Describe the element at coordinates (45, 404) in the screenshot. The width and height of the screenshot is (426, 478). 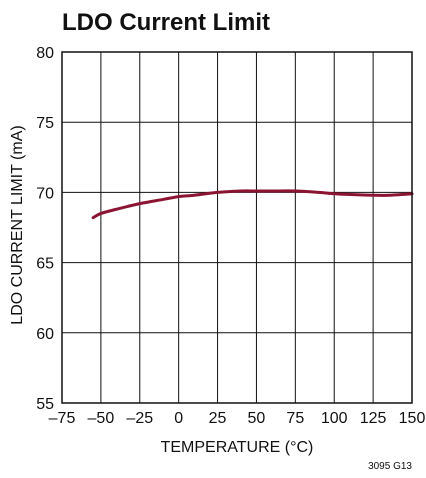
I see `y-tick-label: 55` at that location.